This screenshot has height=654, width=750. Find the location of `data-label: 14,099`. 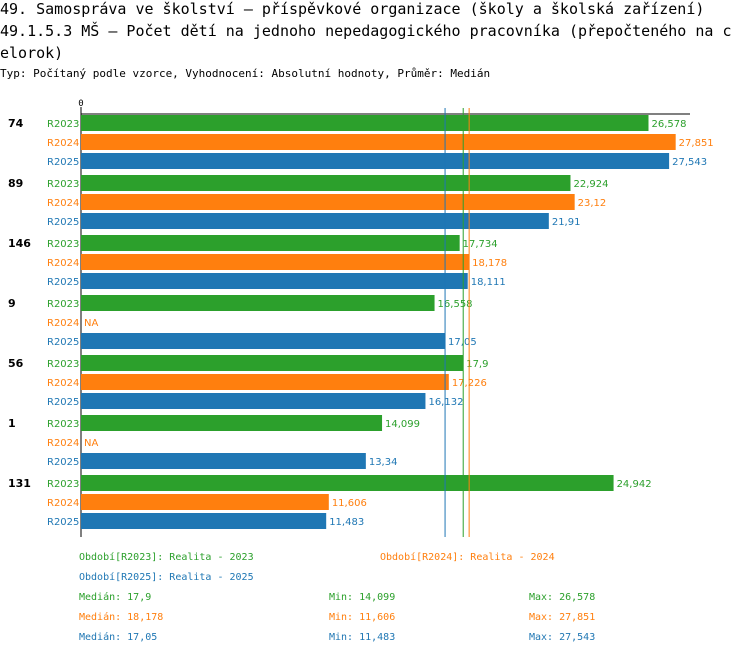

data-label: 14,099 is located at coordinates (402, 424).